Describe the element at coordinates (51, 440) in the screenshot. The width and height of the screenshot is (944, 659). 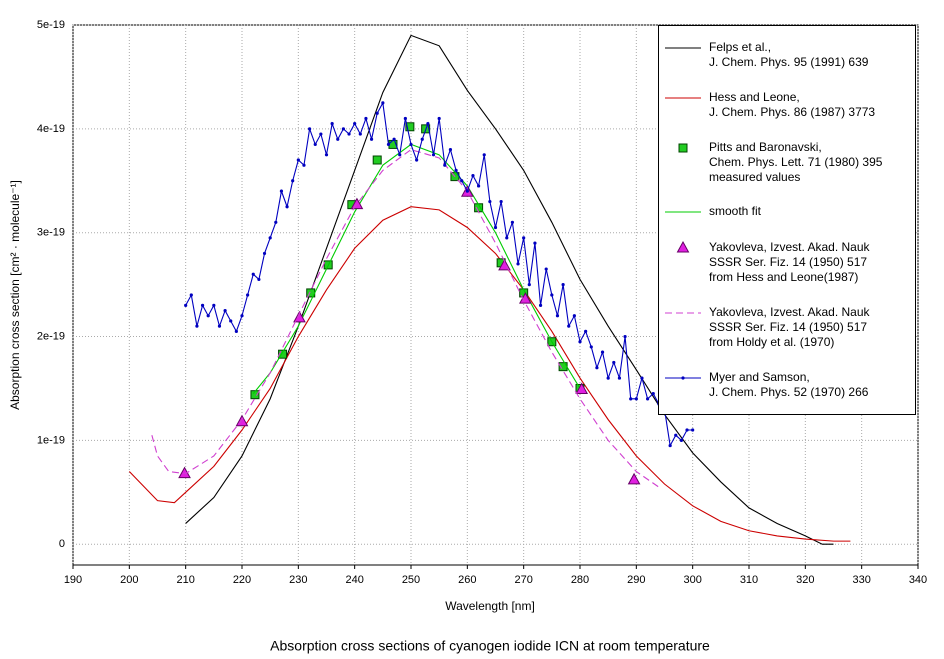
I see `y-tick-label: 1e-19` at that location.